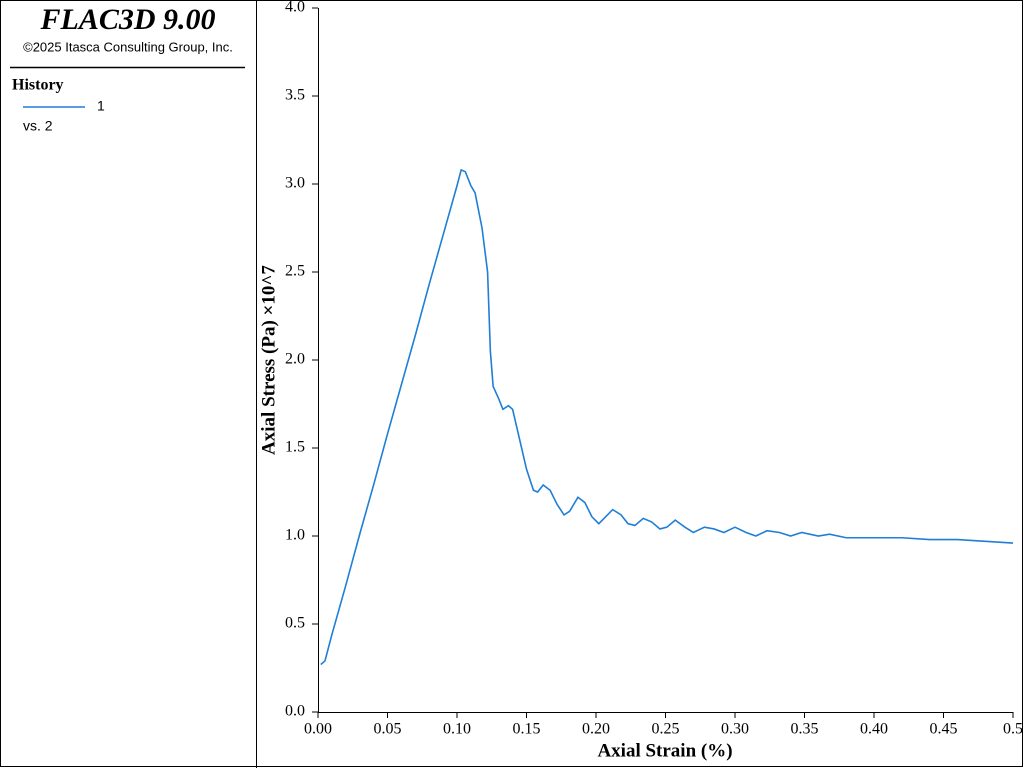 This screenshot has width=1024, height=768. Describe the element at coordinates (295, 447) in the screenshot. I see `y-tick-label: 1.5` at that location.